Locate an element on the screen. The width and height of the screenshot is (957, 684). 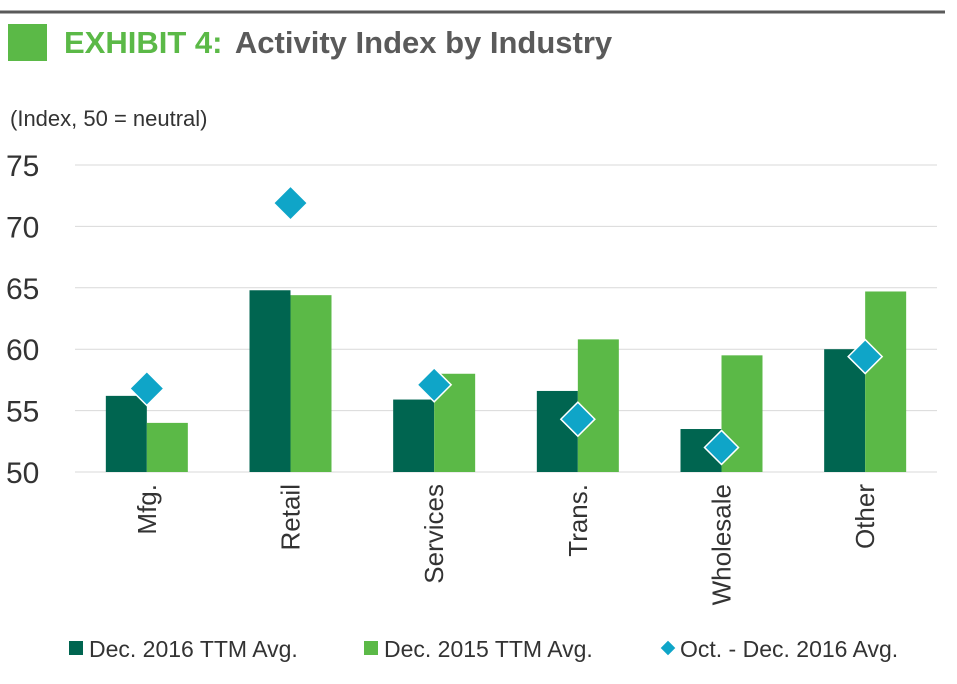
y-axis-label: (Index, 50 = neutral) is located at coordinates (109, 118).